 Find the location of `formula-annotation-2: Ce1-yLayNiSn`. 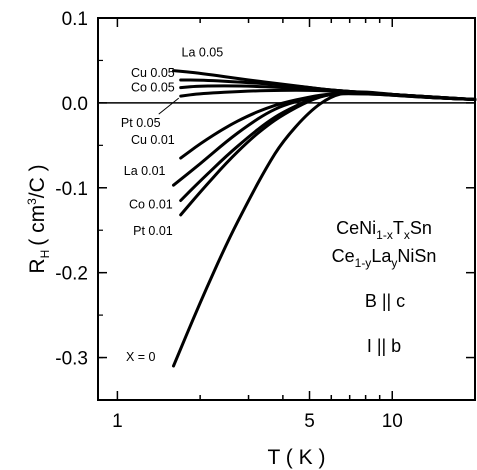

formula-annotation-2: Ce1-yLayNiSn is located at coordinates (384, 258).